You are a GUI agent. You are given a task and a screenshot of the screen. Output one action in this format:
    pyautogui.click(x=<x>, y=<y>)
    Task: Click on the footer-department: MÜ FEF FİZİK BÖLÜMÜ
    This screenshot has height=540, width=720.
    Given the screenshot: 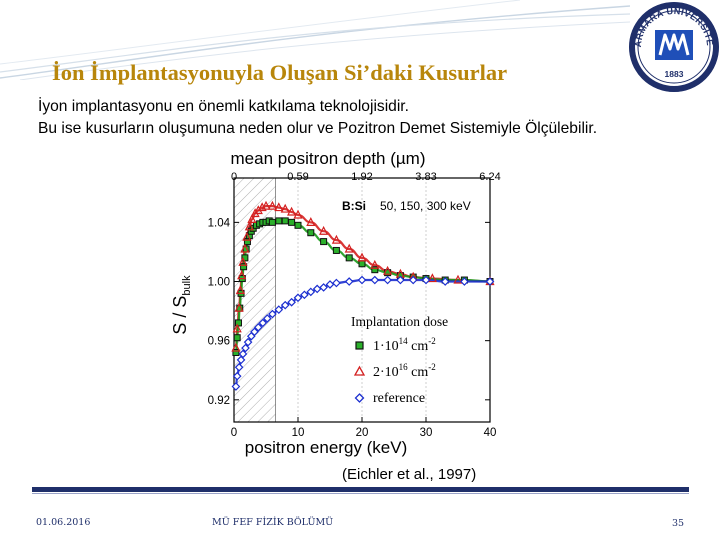 What is the action you would take?
    pyautogui.click(x=273, y=522)
    